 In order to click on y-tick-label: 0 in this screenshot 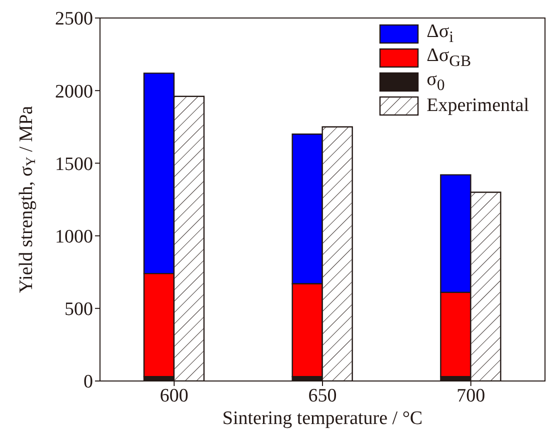, I will do `click(88, 382)`.